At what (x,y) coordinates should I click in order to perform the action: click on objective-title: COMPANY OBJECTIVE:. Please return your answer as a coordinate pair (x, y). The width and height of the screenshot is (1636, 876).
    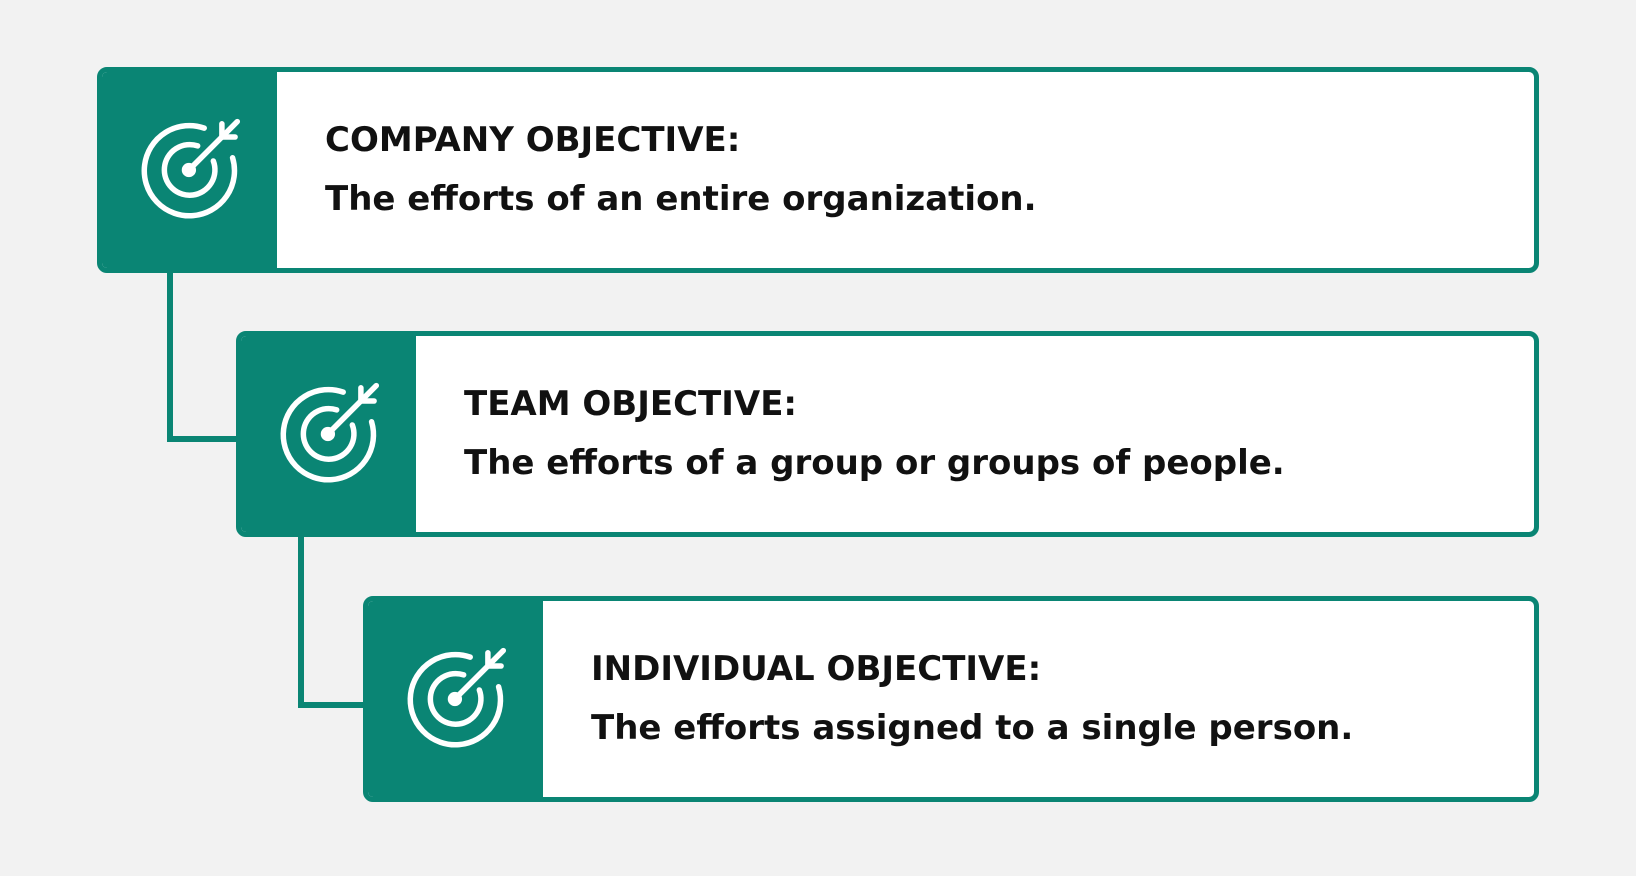
    Looking at the image, I should click on (533, 139).